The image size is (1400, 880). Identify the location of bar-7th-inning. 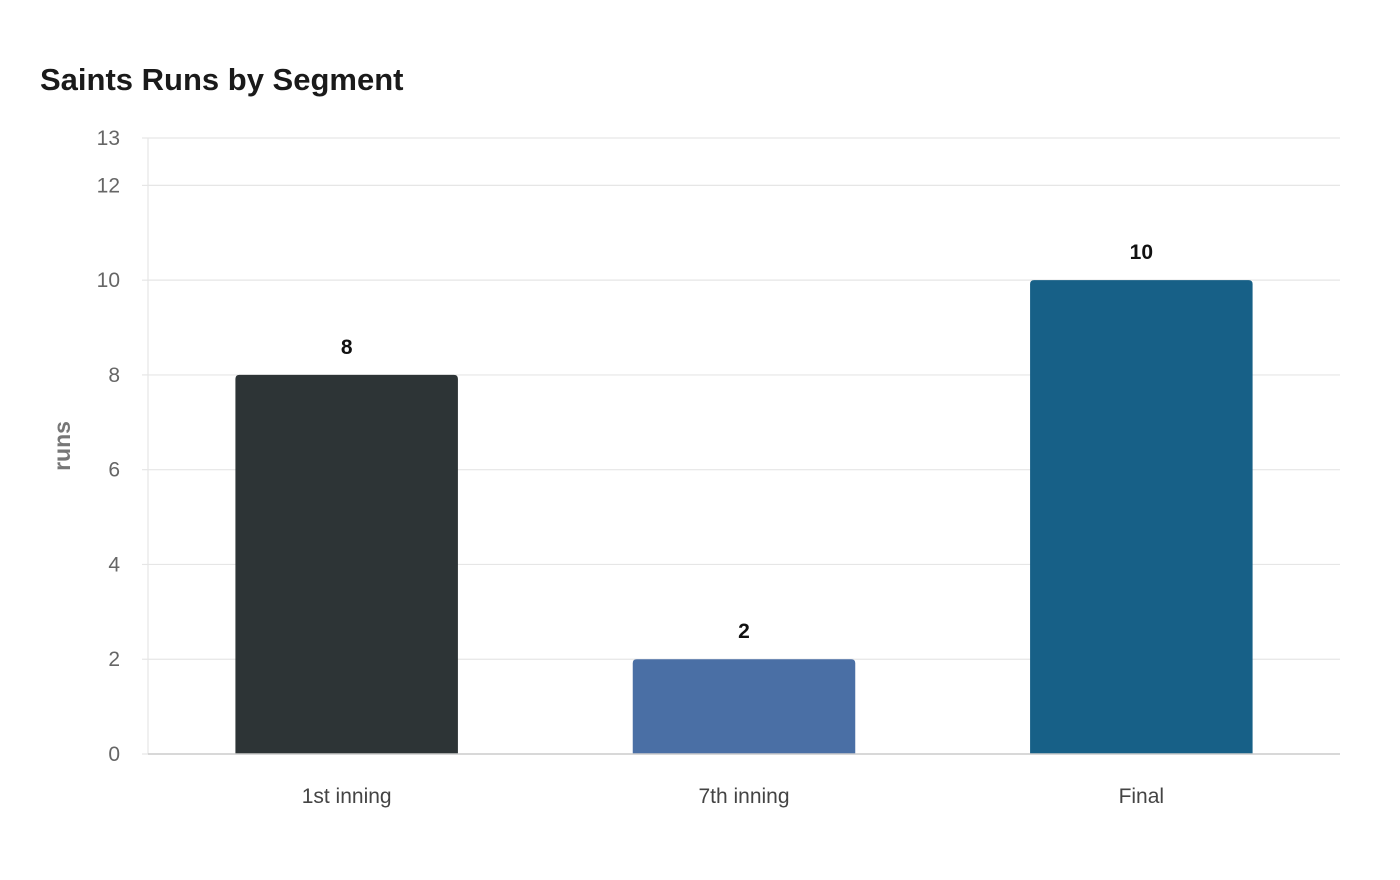
(744, 706).